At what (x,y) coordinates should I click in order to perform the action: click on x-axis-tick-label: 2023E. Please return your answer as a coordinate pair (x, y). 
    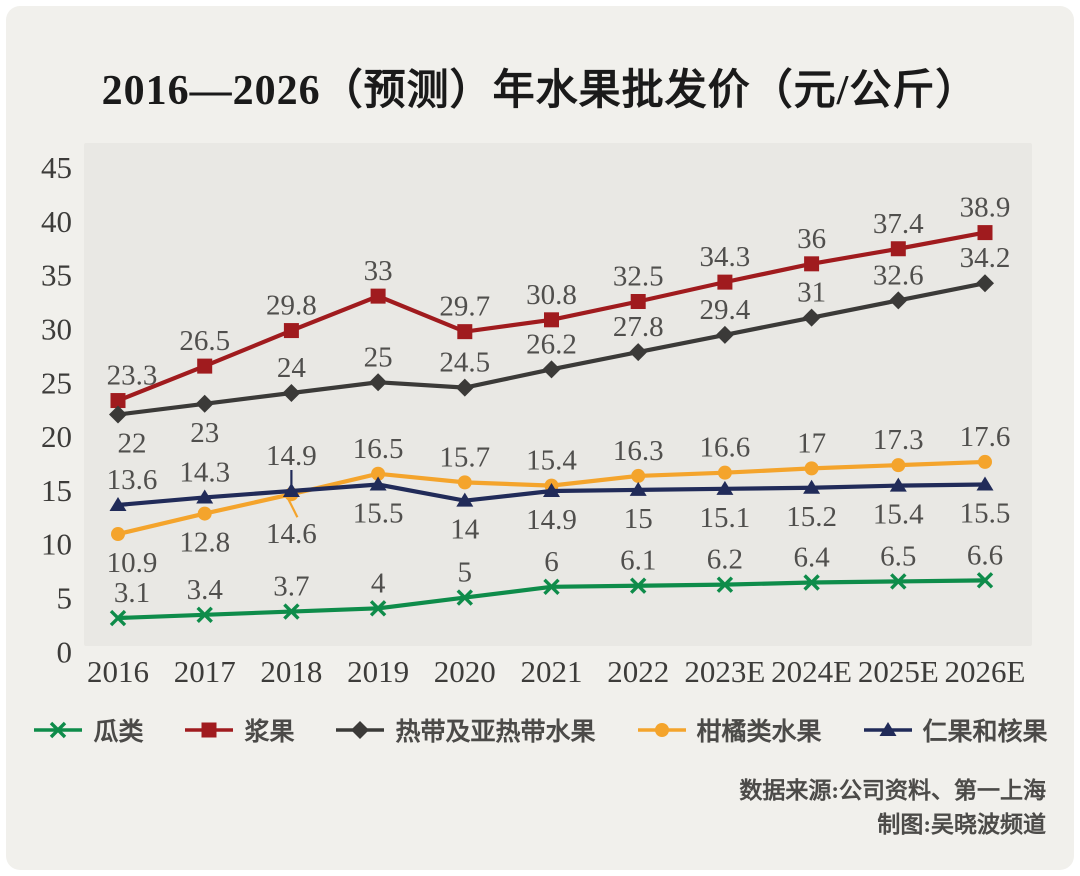
    Looking at the image, I should click on (724, 671).